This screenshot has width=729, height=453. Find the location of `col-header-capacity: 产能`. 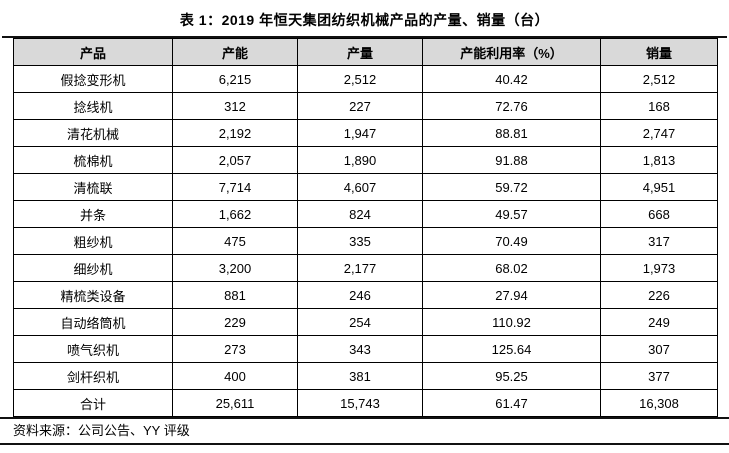

col-header-capacity: 产能 is located at coordinates (235, 52).